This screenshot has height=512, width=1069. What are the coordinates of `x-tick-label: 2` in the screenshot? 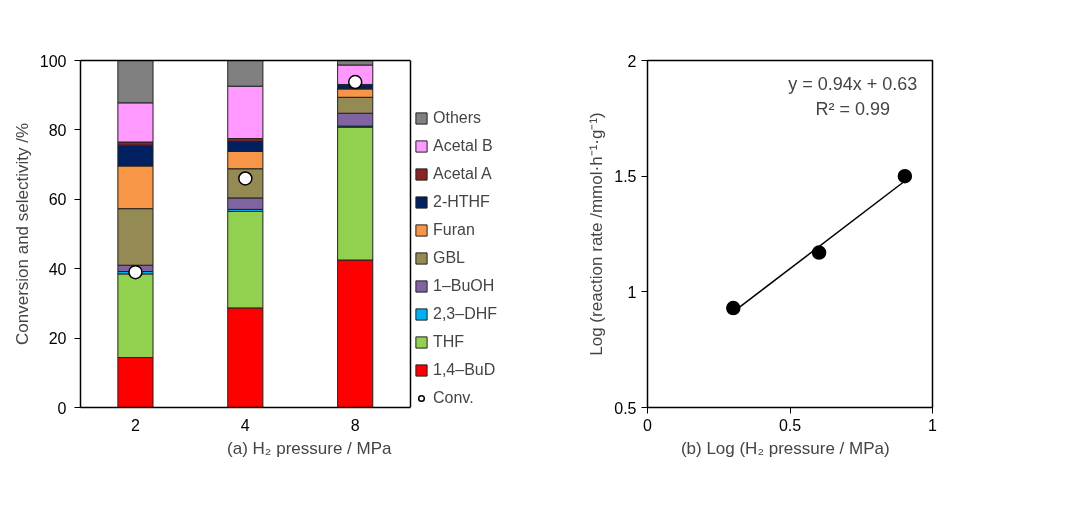 It's located at (135, 425).